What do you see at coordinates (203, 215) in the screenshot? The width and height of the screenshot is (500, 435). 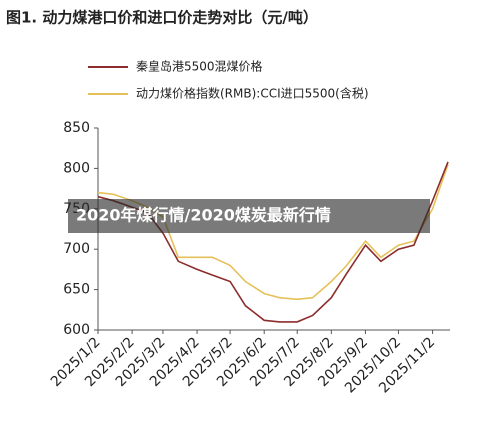 I see `overlay-text: 2020年煤行情/2020煤炭最新行情` at bounding box center [203, 215].